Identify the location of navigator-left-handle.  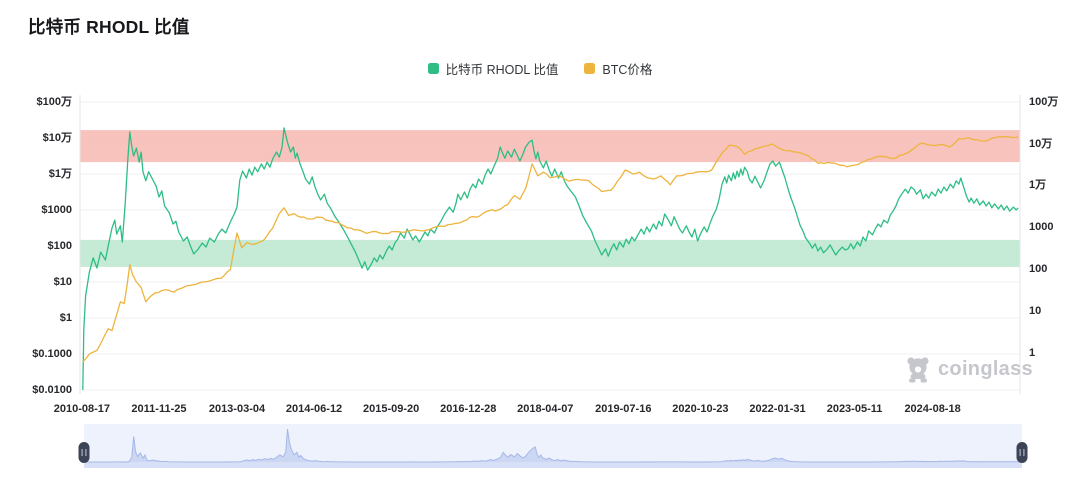
(84, 452).